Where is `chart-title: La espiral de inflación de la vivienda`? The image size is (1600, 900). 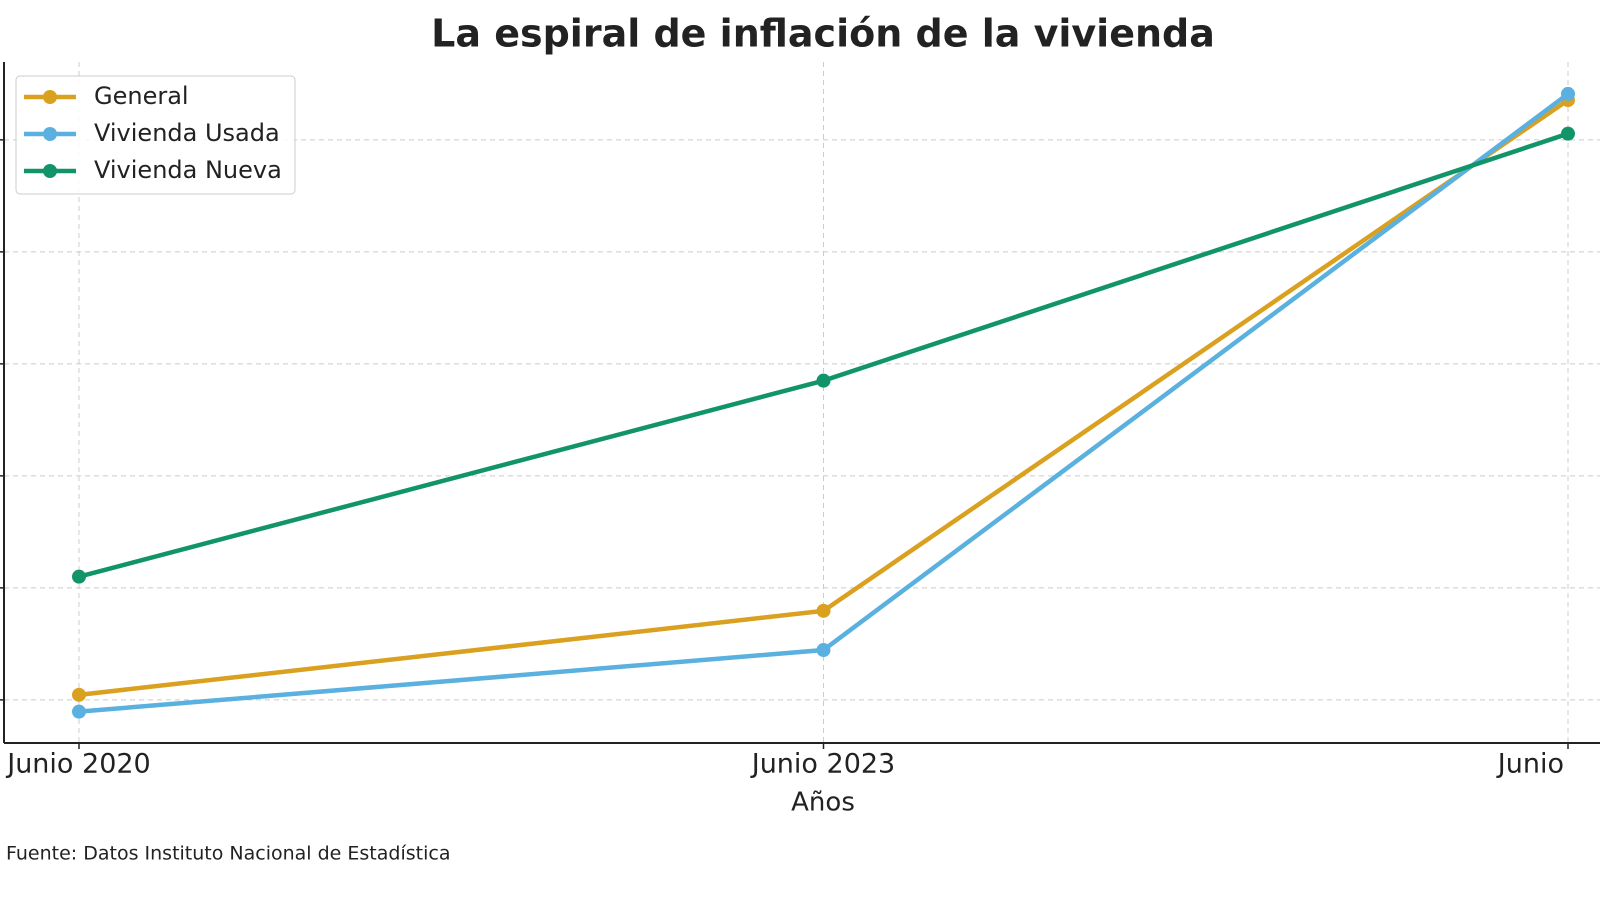 chart-title: La espiral de inflación de la vivienda is located at coordinates (823, 34).